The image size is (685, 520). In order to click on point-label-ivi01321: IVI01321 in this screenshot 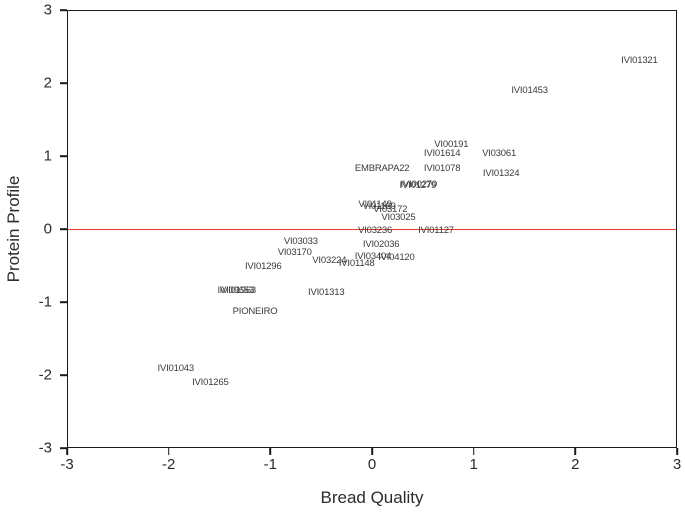, I will do `click(639, 60)`.